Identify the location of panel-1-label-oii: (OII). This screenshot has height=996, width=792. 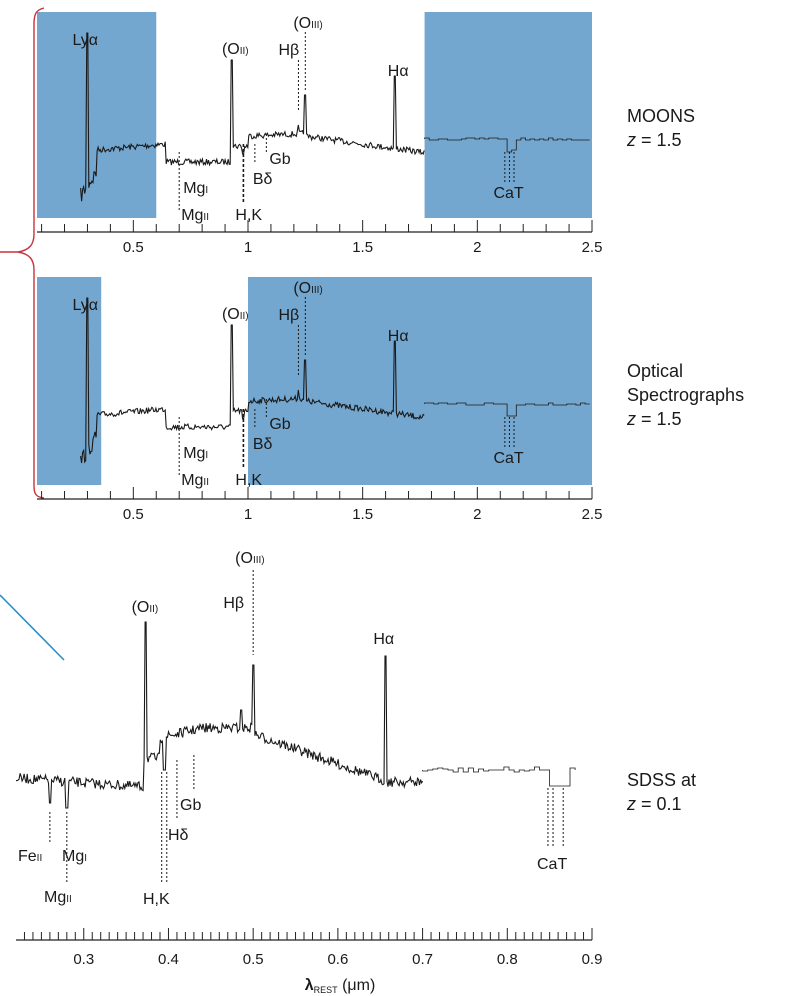
(235, 314).